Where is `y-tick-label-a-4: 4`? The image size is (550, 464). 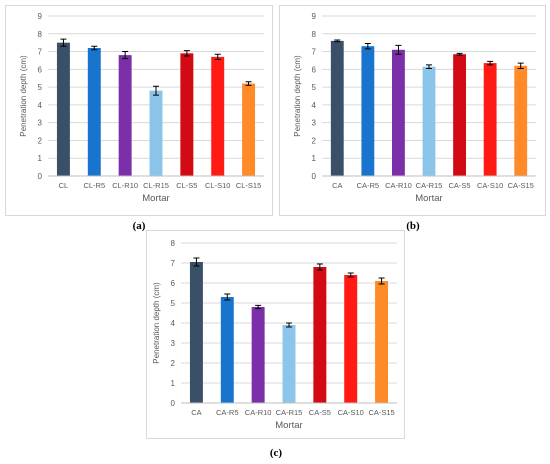
y-tick-label-a-4: 4 is located at coordinates (40, 105).